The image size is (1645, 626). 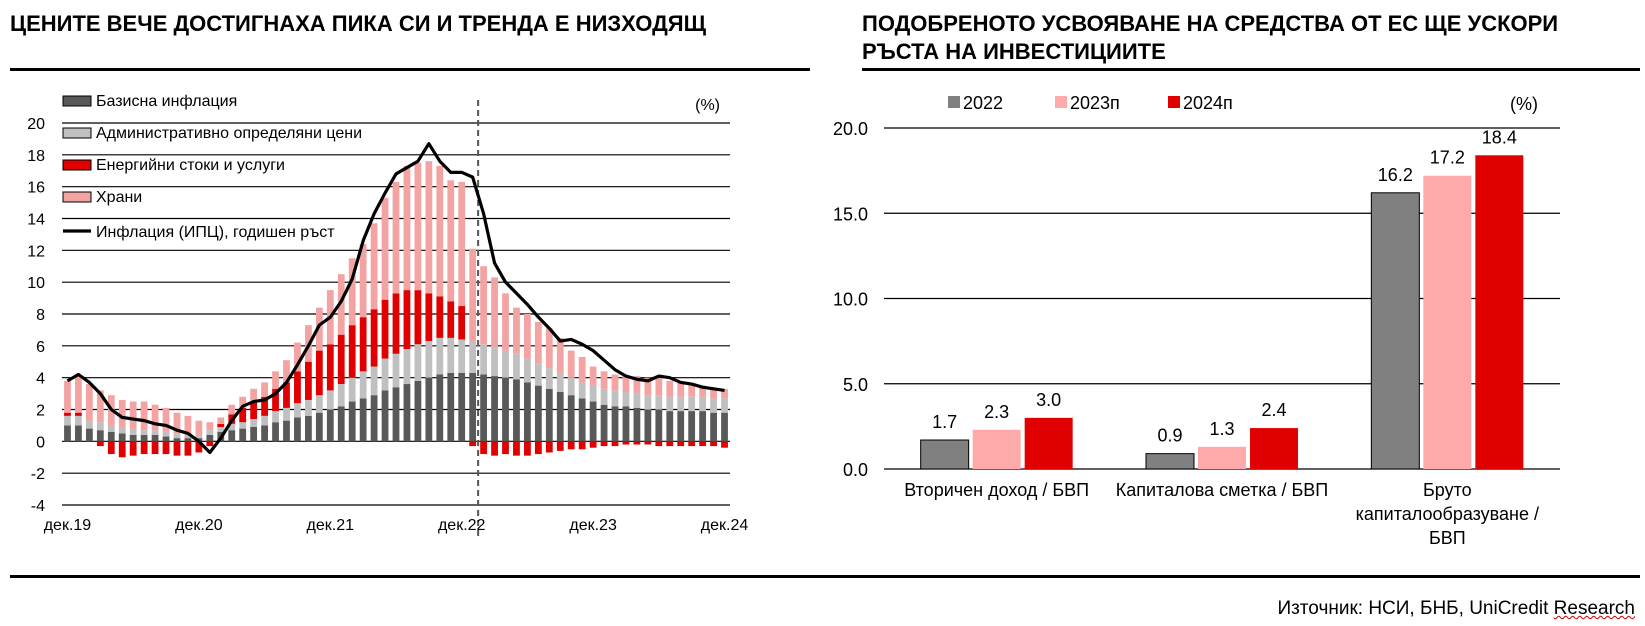 What do you see at coordinates (190, 165) in the screenshot?
I see `left-legend-label: Енергийни стоки и услуги` at bounding box center [190, 165].